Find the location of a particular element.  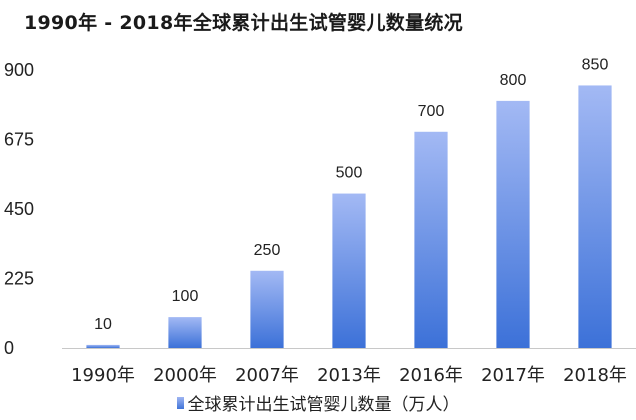

legend-label: 全球累计出生试管婴儿数量（万人） is located at coordinates (323, 405).